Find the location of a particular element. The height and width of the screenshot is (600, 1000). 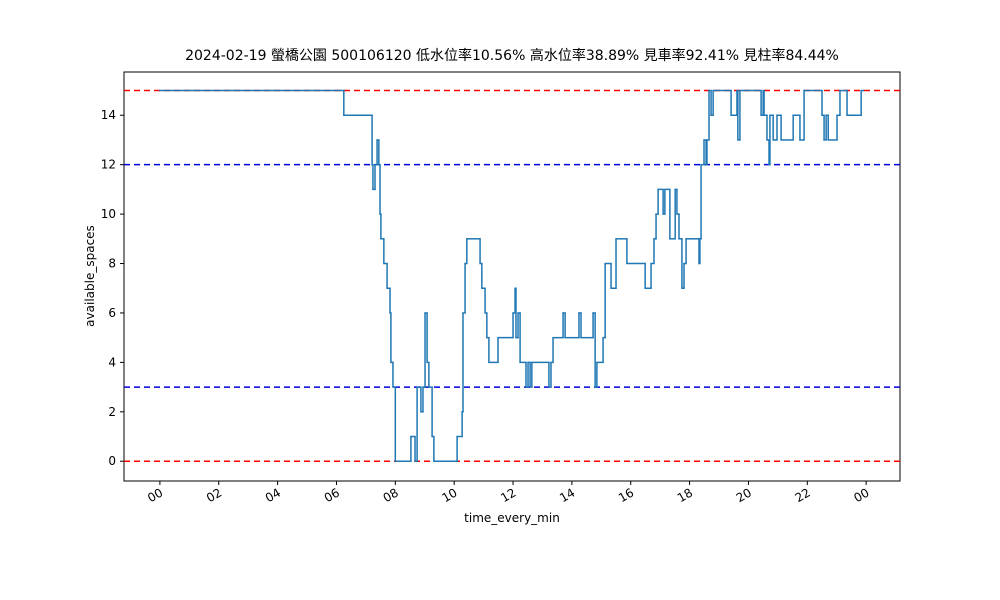

x-tick-label: 16 is located at coordinates (626, 495).